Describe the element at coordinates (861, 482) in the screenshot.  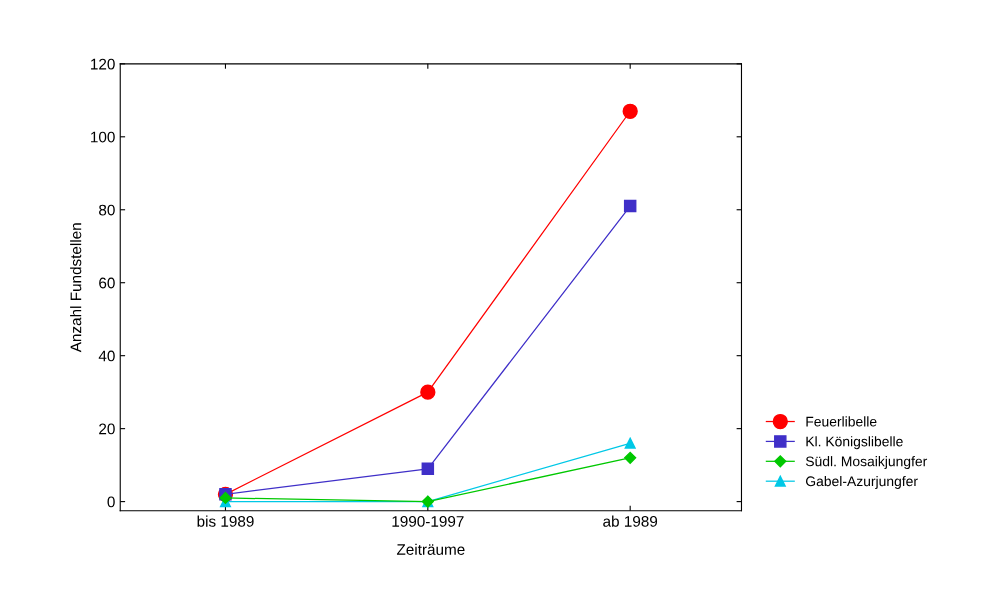
I see `legend-label: Gabel-Azurjungfer` at that location.